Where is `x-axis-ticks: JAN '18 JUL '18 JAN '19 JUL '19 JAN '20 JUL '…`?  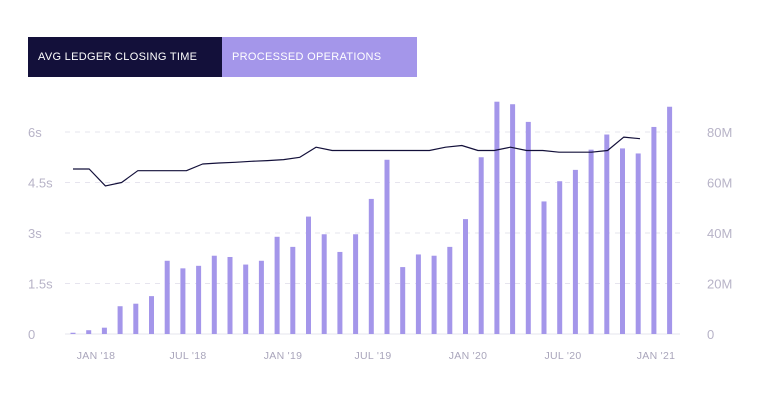 x-axis-ticks: JAN '18 JUL '18 JAN '19 JUL '19 JAN '20 JUL '… is located at coordinates (376, 356).